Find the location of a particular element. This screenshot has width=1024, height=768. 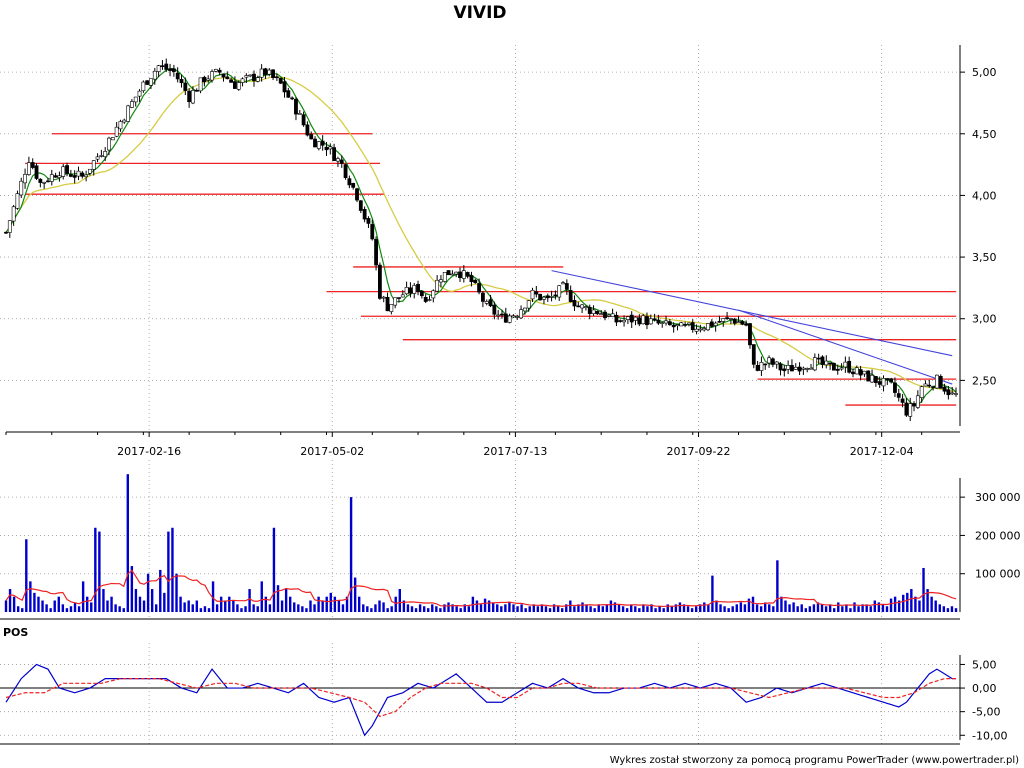

volume-moving-average-line is located at coordinates (481, 588).